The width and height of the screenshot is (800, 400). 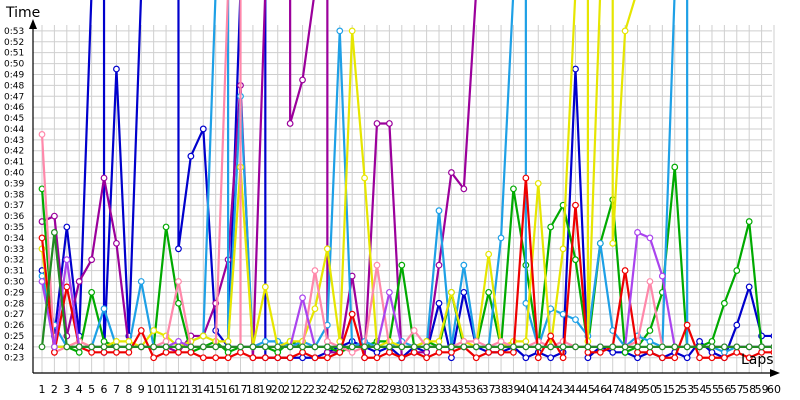 What do you see at coordinates (526, 389) in the screenshot?
I see `x-tick-label: 40` at bounding box center [526, 389].